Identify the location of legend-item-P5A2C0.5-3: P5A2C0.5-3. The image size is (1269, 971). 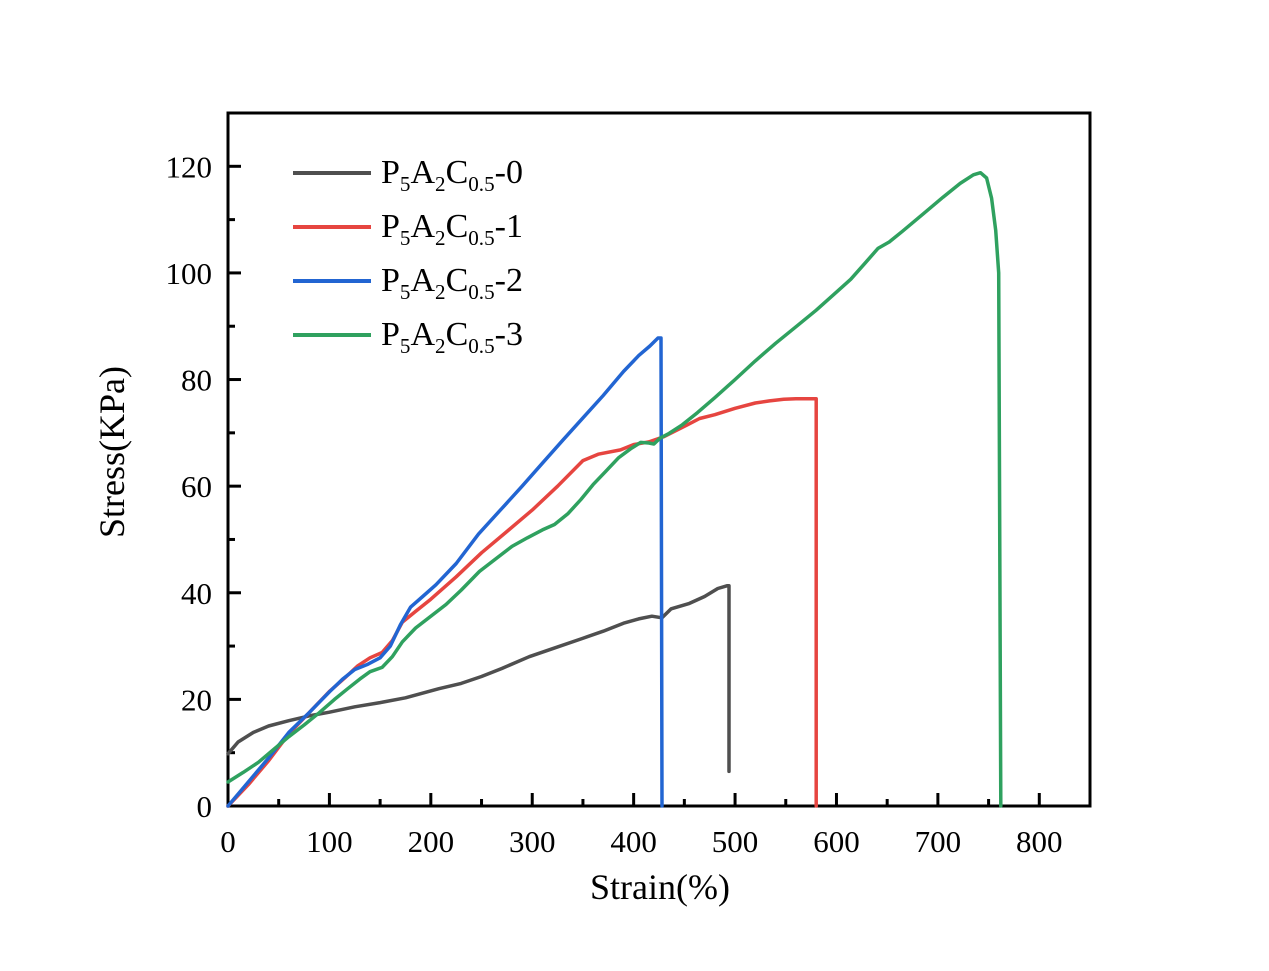
(408, 335).